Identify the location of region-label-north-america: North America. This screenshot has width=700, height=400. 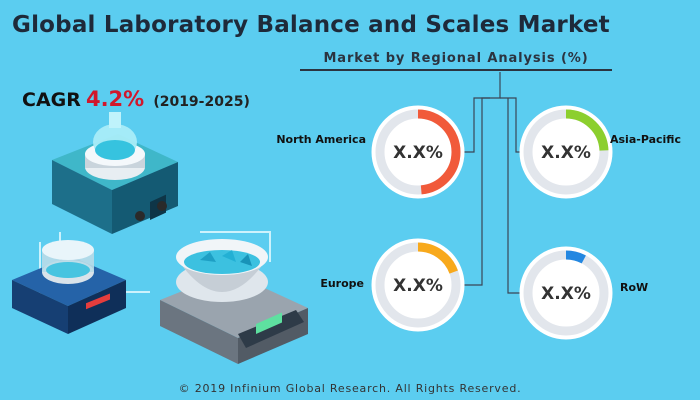
(321, 139).